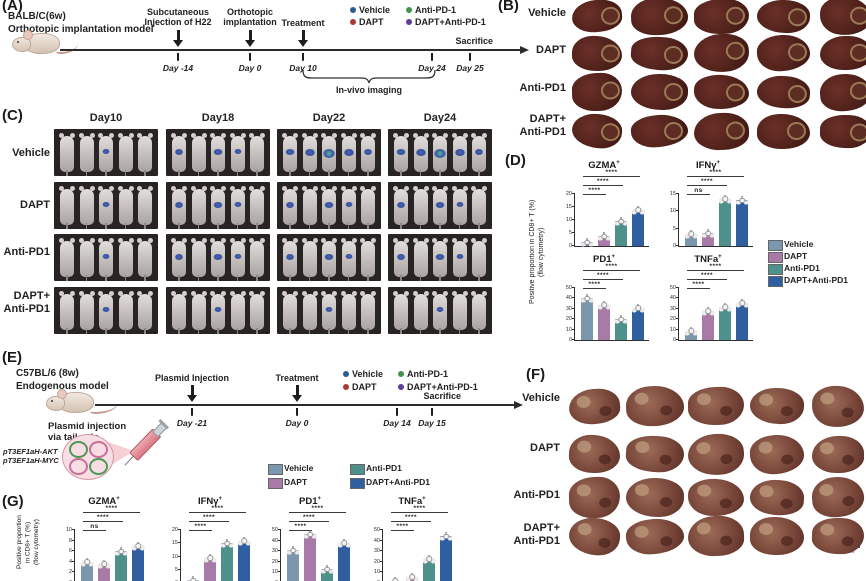 The image size is (866, 581). I want to click on liver-photo, so click(838, 406).